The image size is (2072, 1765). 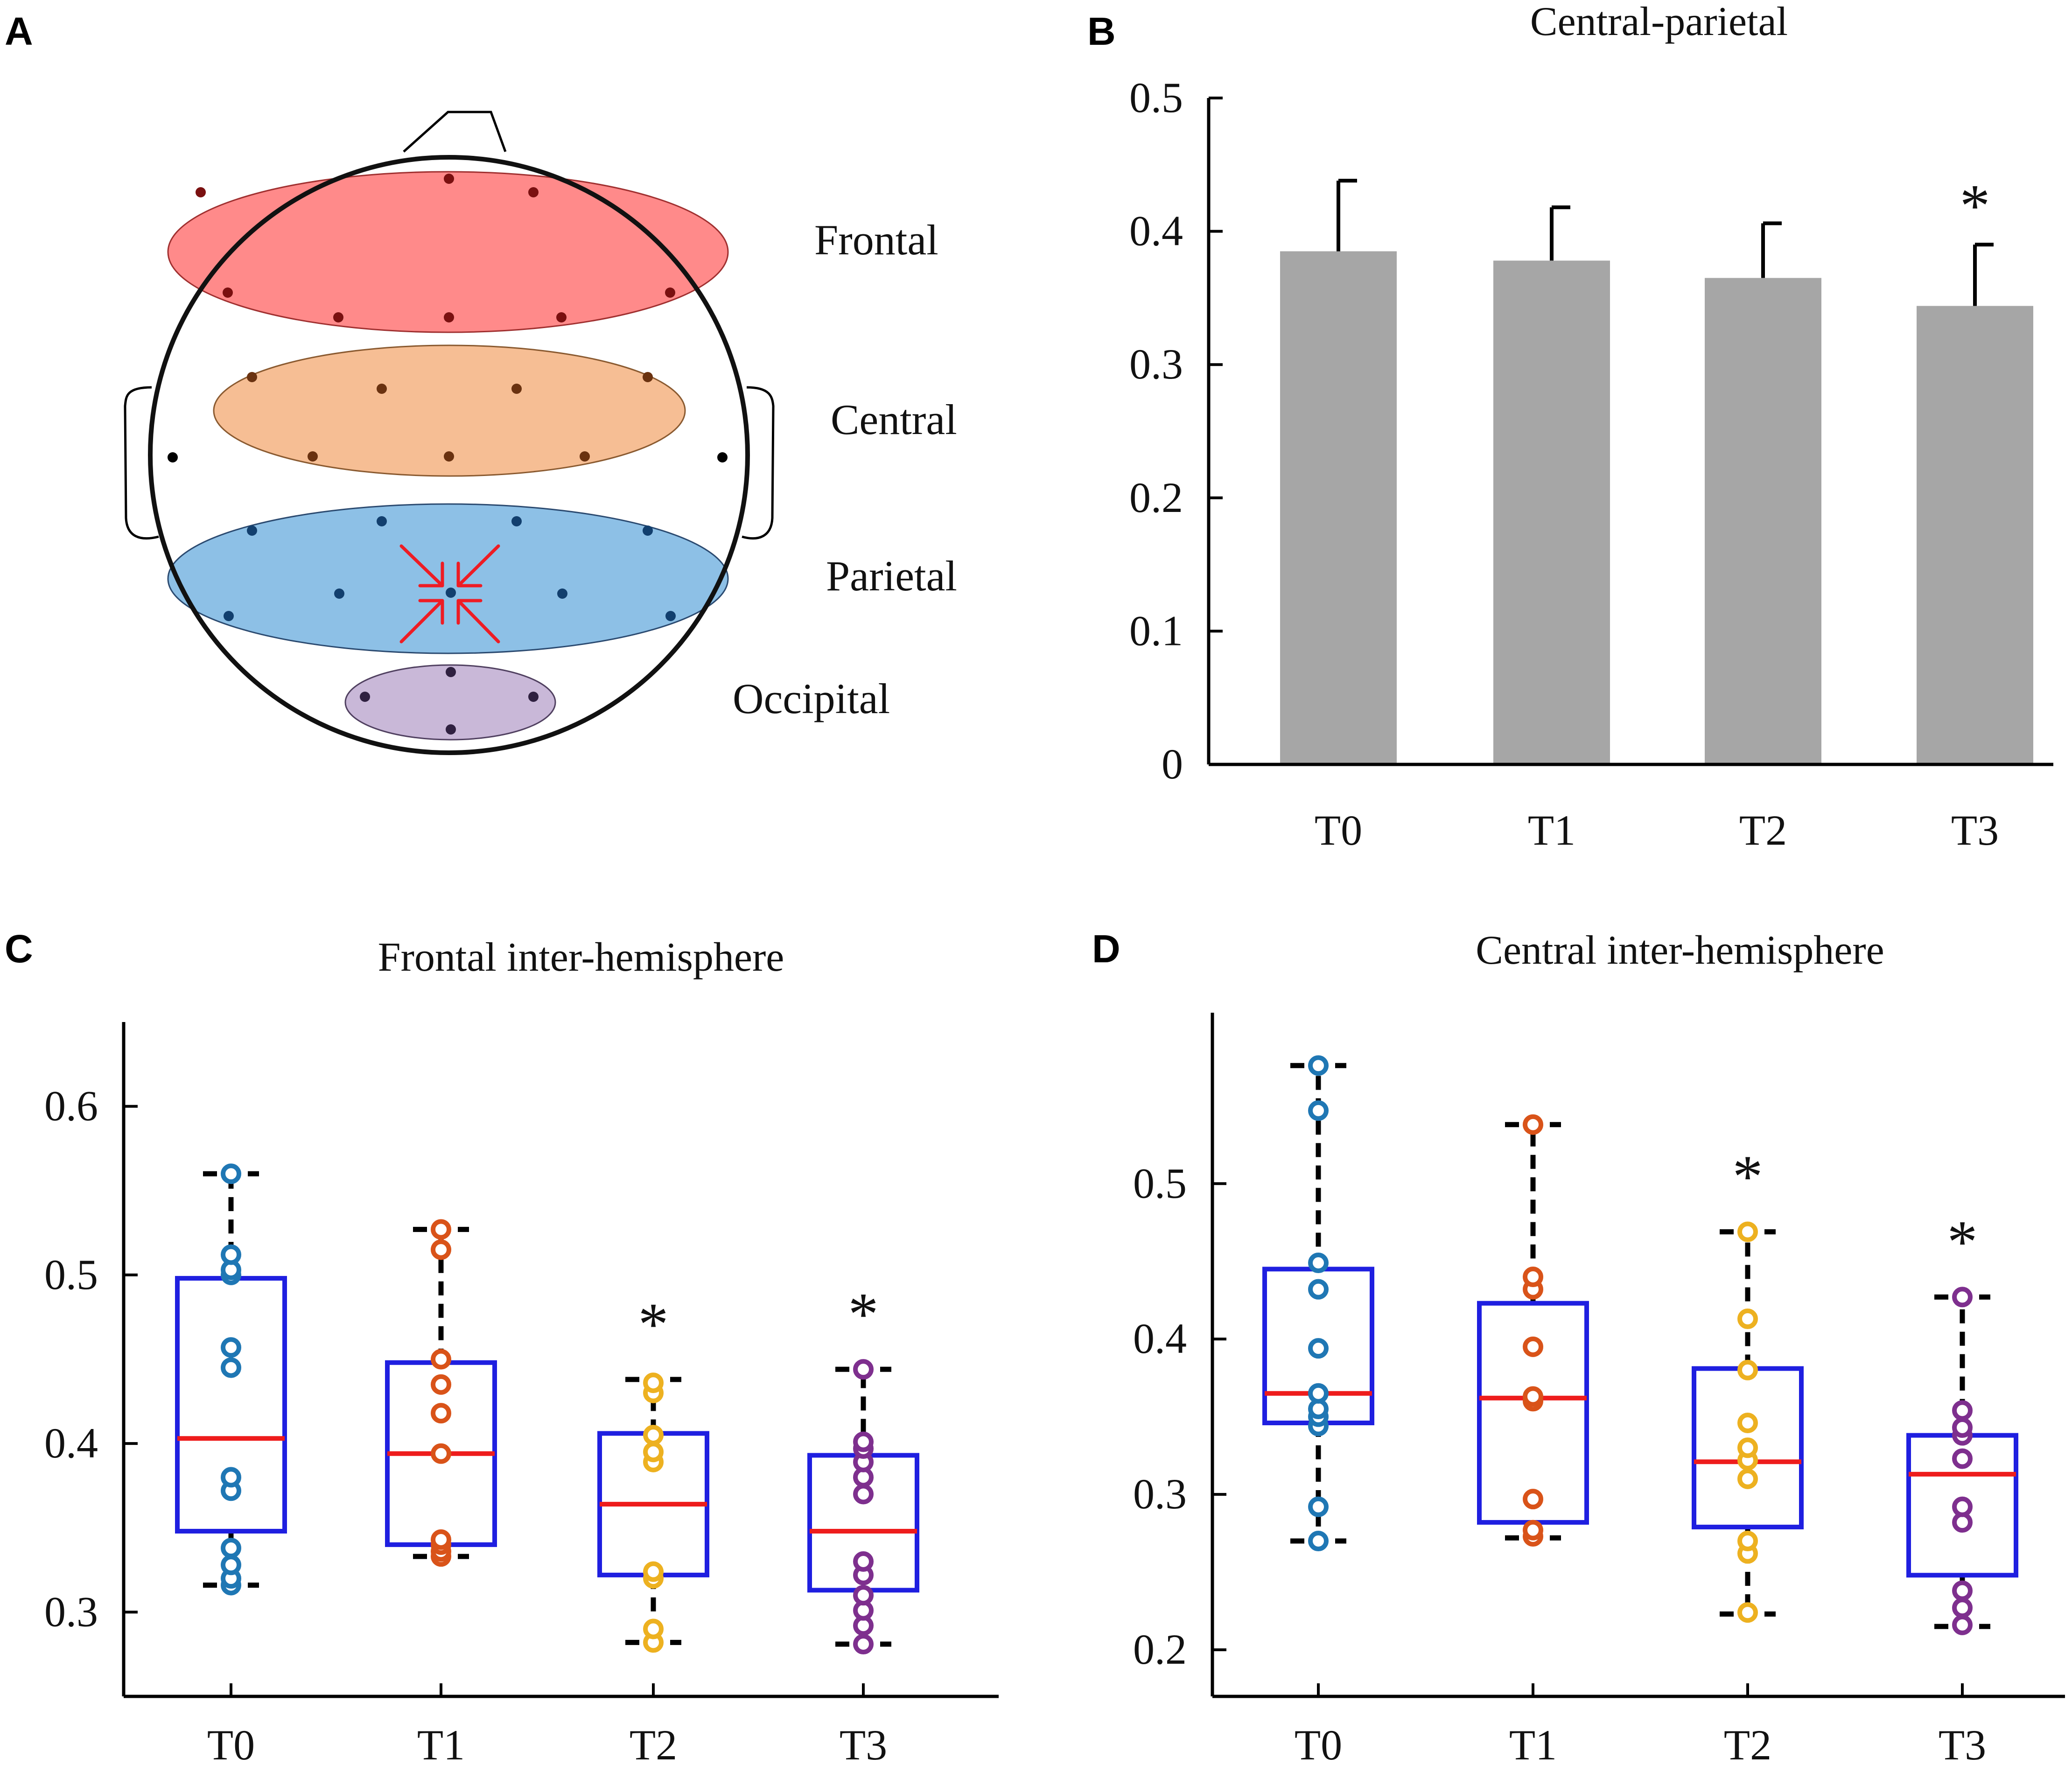 I want to click on parietal-electrodes, so click(x=450, y=568).